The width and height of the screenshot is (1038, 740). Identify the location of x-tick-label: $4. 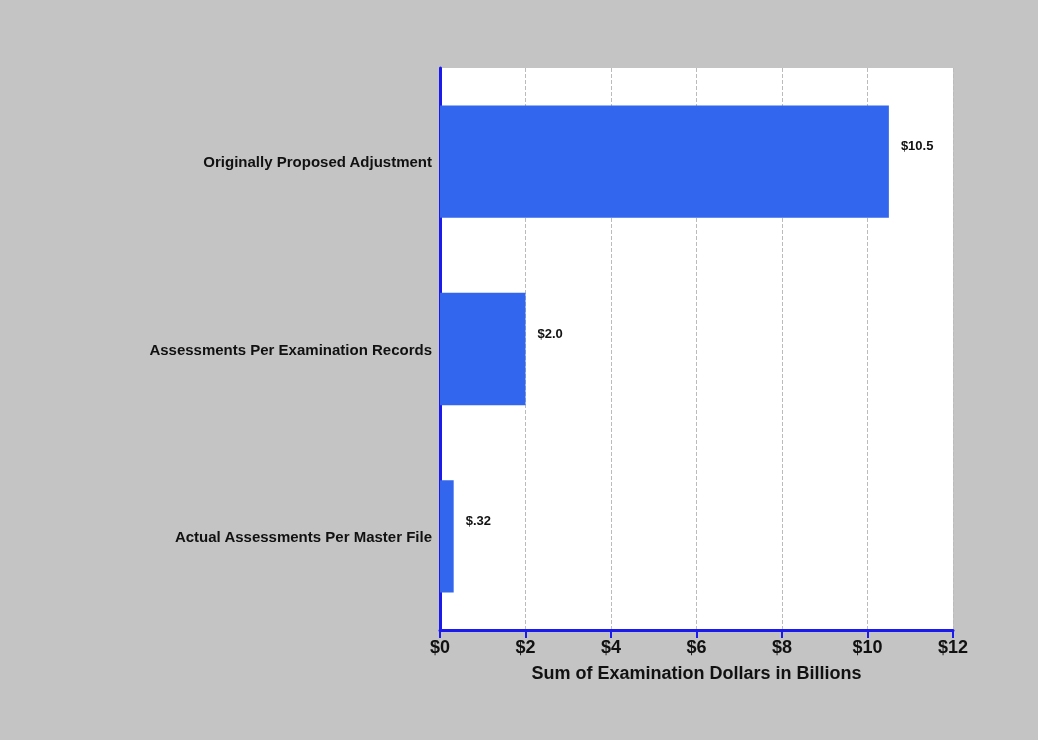
(611, 647).